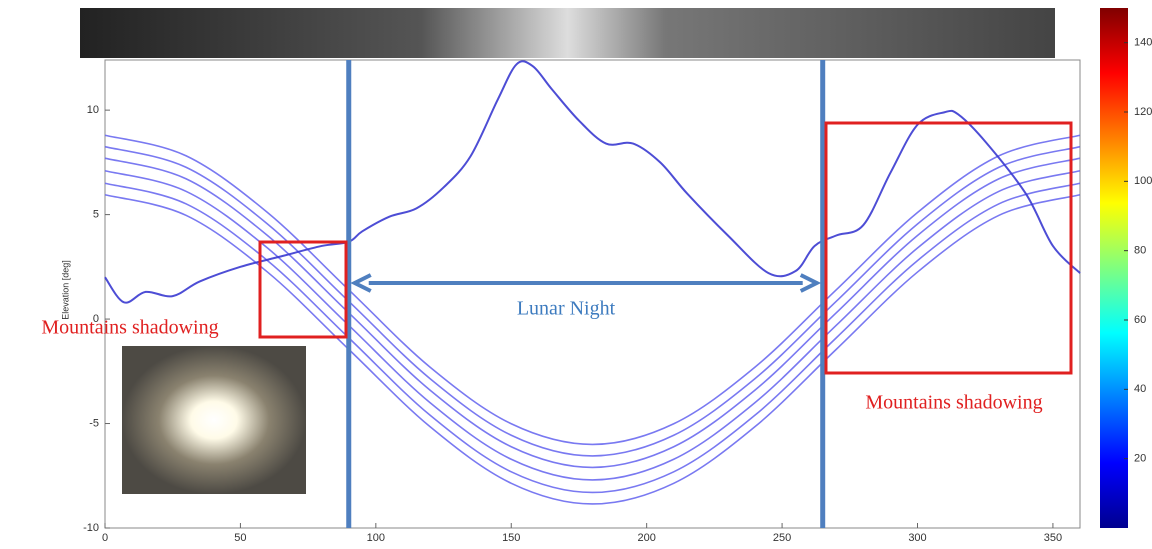 The image size is (1152, 549). I want to click on panorama, so click(567, 33).